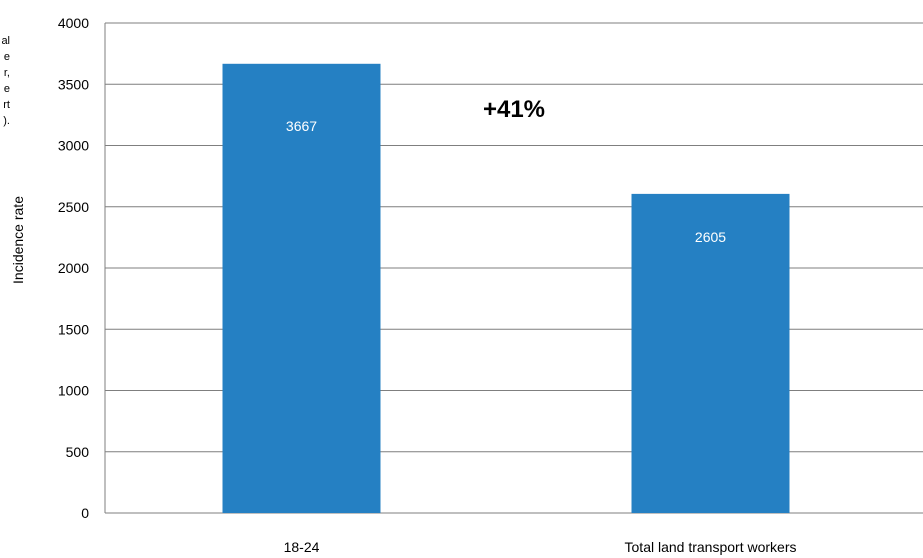 Image resolution: width=923 pixels, height=558 pixels. What do you see at coordinates (302, 547) in the screenshot?
I see `x-tick-label: 18-24` at bounding box center [302, 547].